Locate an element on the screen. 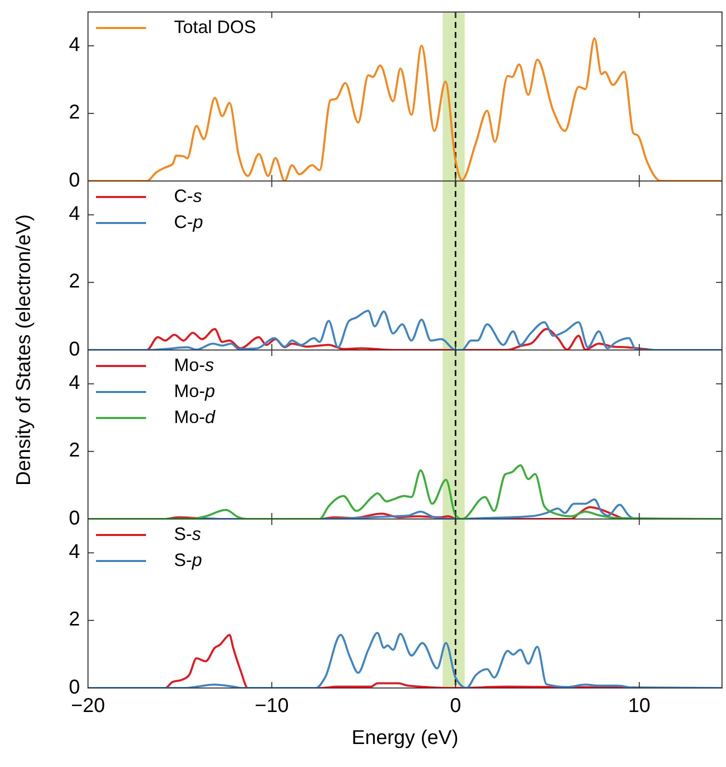 This screenshot has width=726, height=767. y-axis-title: Density of States (electron/eV) is located at coordinates (24, 350).